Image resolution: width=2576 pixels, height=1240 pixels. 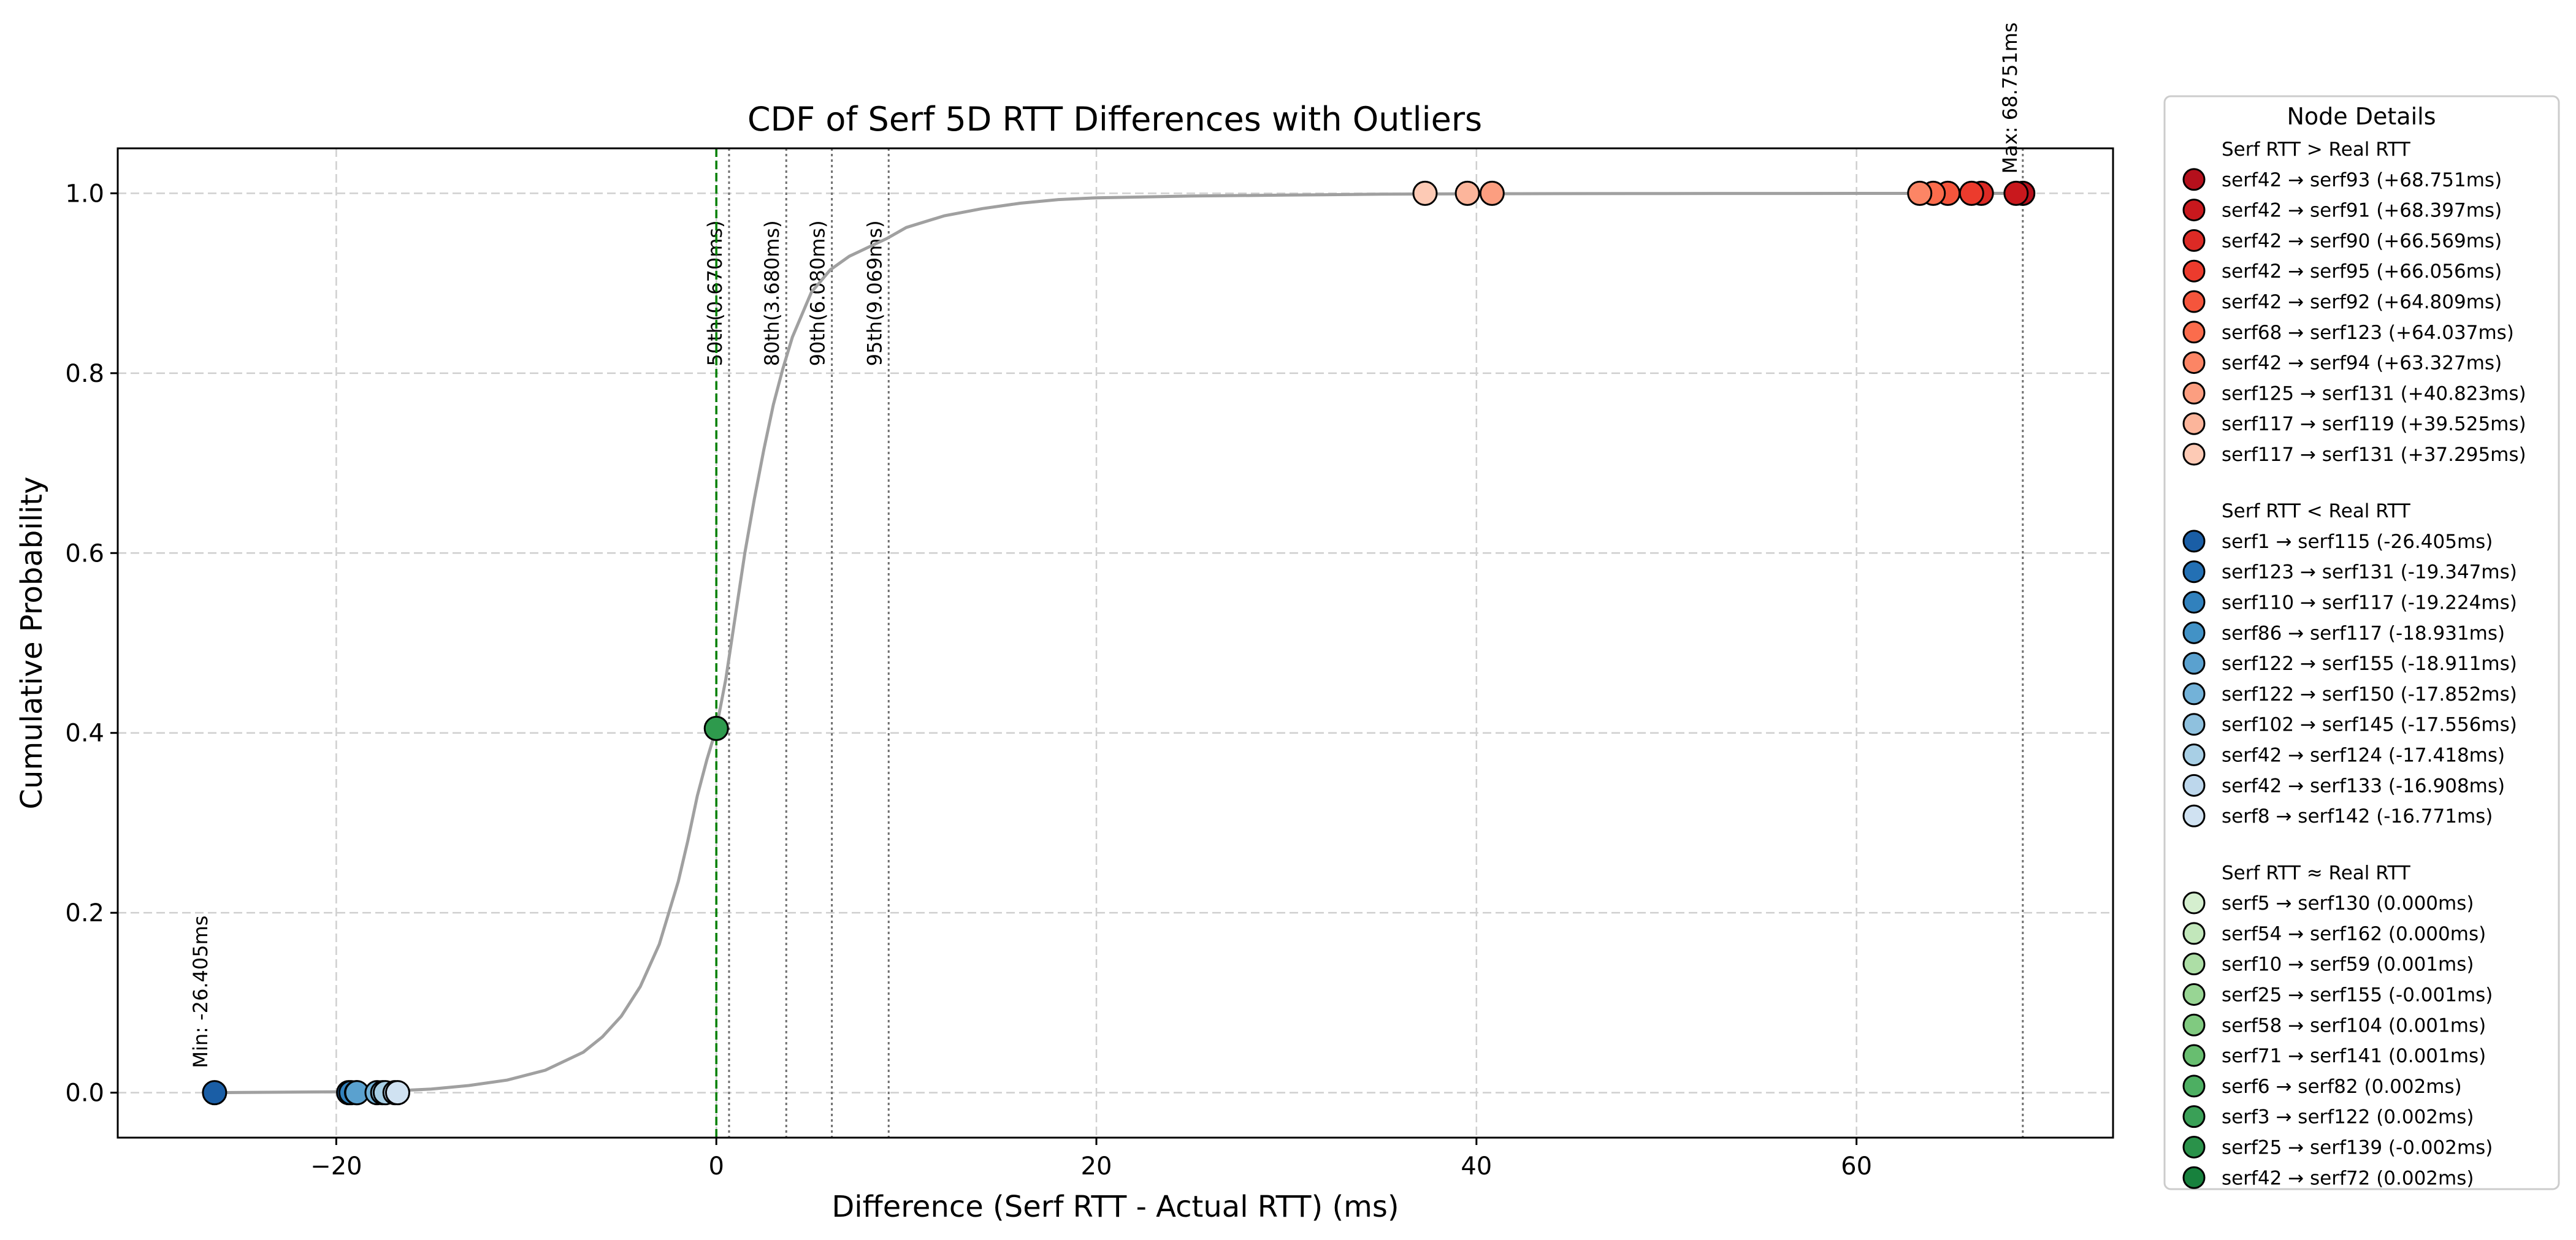 What do you see at coordinates (2361, 117) in the screenshot?
I see `legend-title: Node Details` at bounding box center [2361, 117].